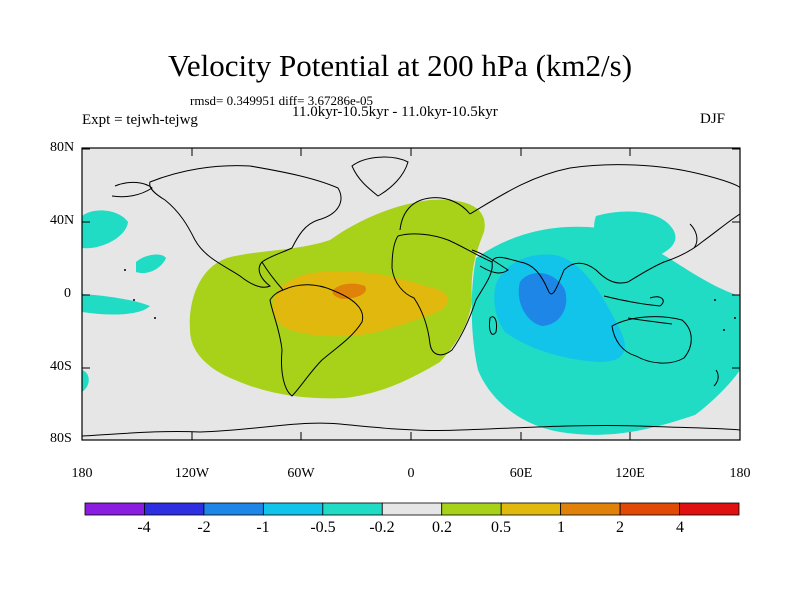 This screenshot has width=800, height=600. I want to click on island-dots, so click(430, 300).